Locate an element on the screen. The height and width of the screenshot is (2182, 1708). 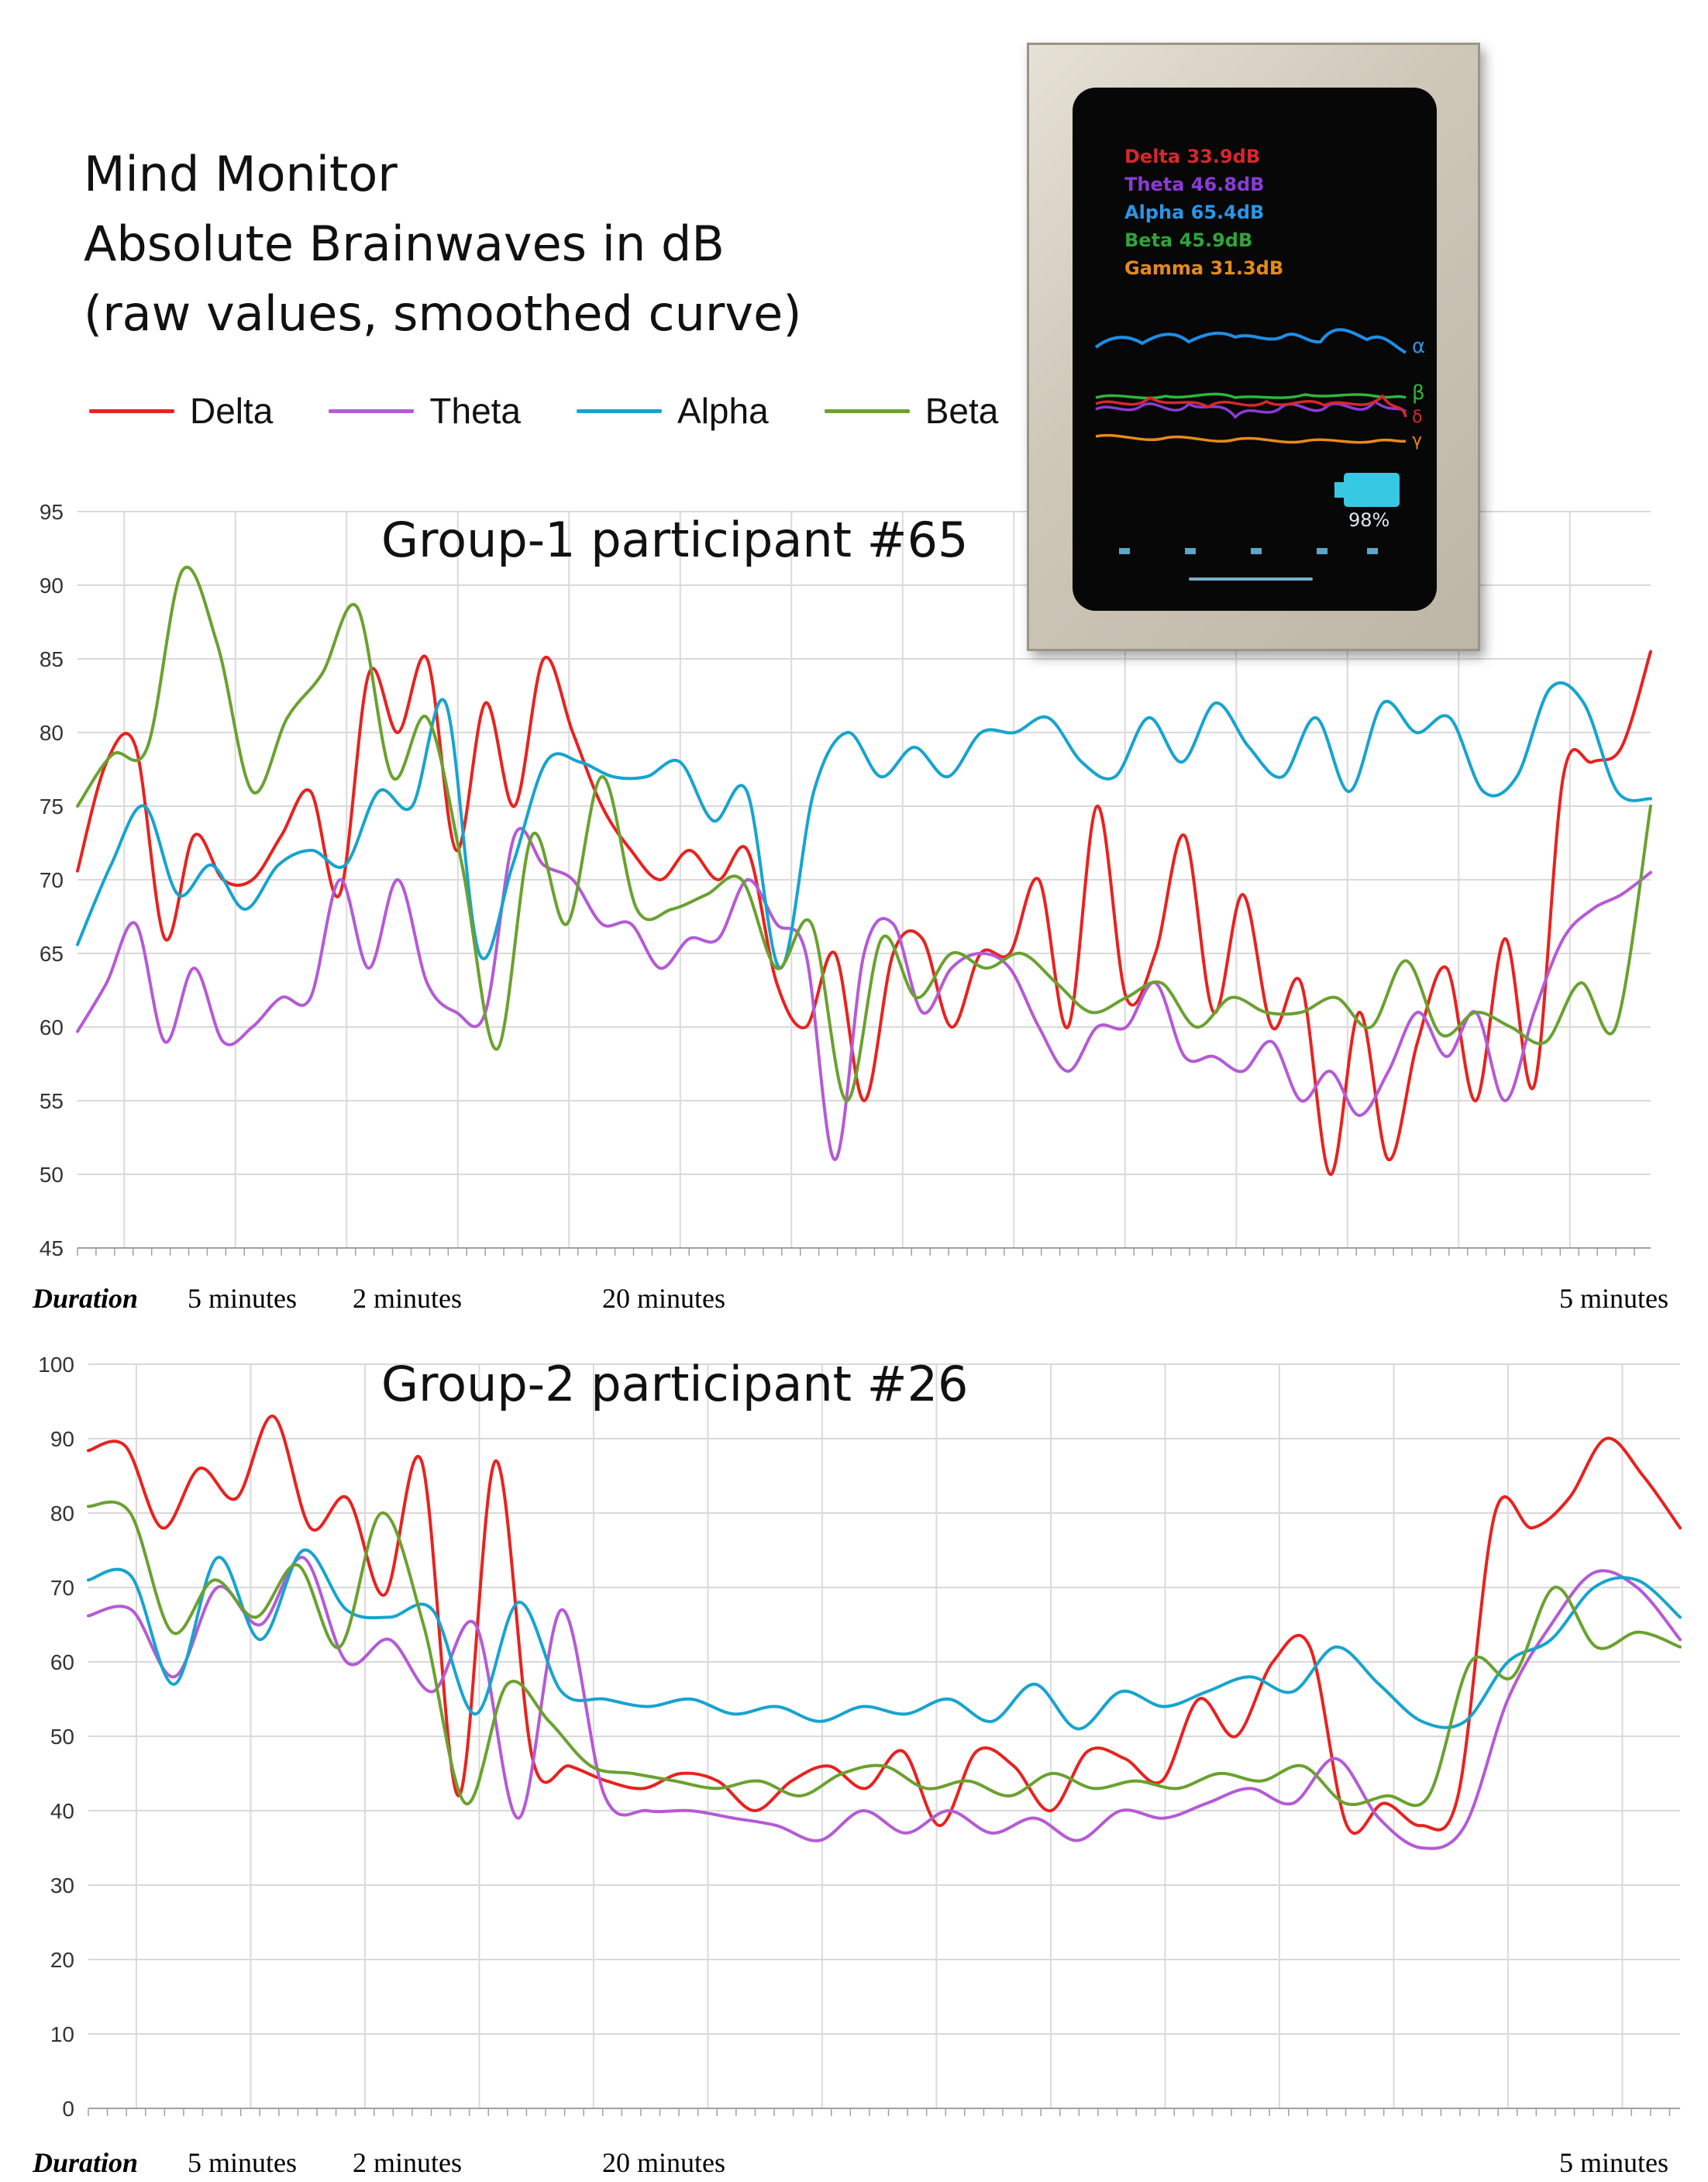
y-tick-label: 30 is located at coordinates (62, 1885).